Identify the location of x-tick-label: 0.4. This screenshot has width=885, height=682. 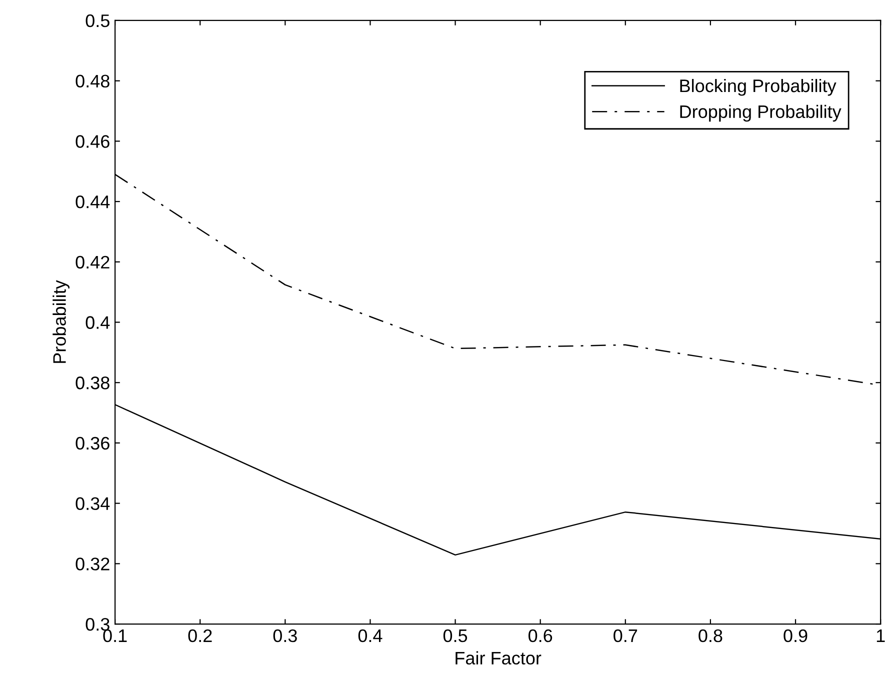
(370, 635).